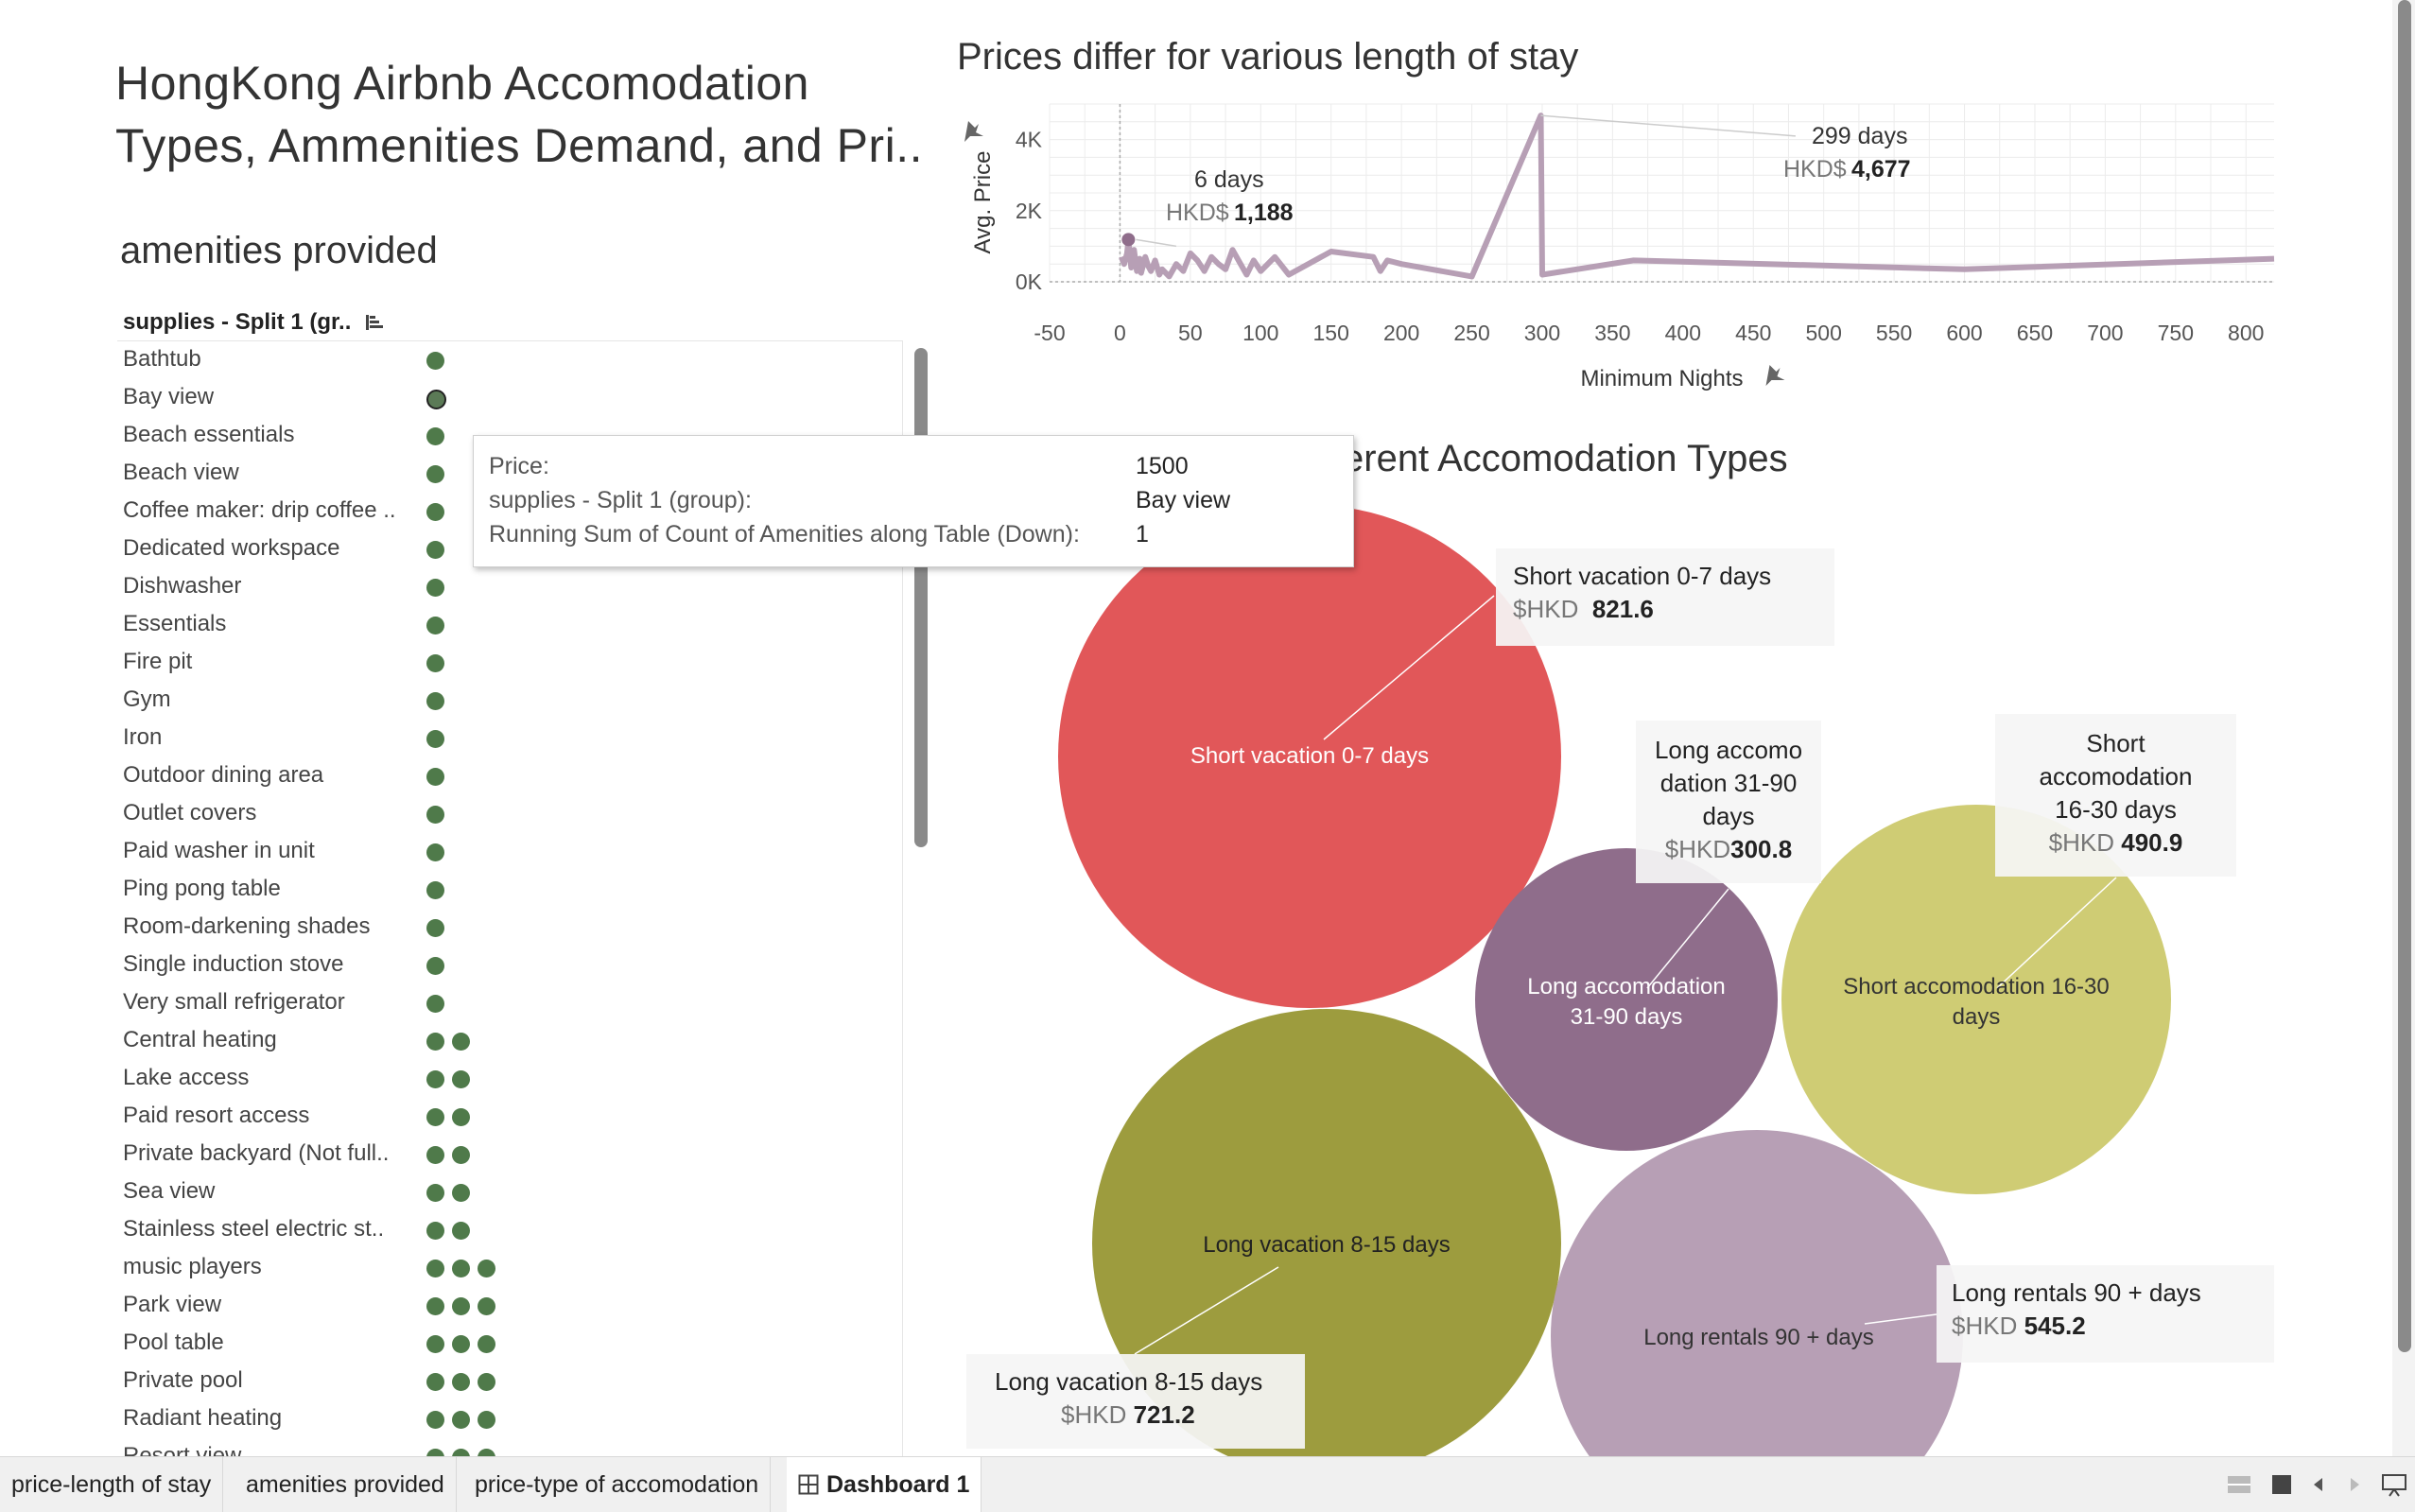 The image size is (2415, 1512). Describe the element at coordinates (2281, 1484) in the screenshot. I see `single-view-icon` at that location.